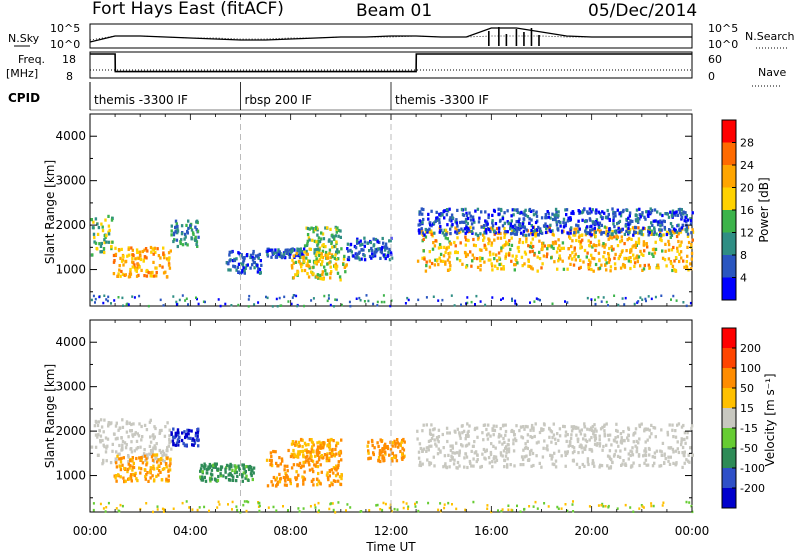 The width and height of the screenshot is (800, 554). What do you see at coordinates (391, 63) in the screenshot?
I see `freq-series` at bounding box center [391, 63].